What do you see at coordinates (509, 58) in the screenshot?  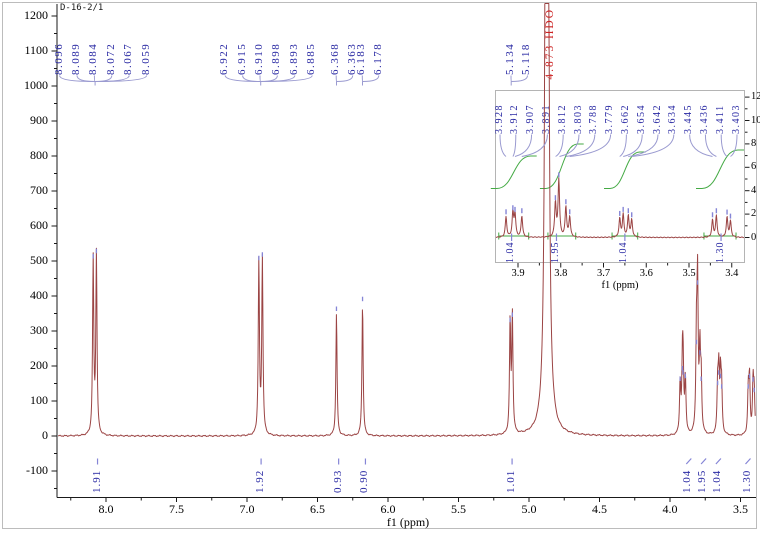 I see `peak-label: 5.134` at bounding box center [509, 58].